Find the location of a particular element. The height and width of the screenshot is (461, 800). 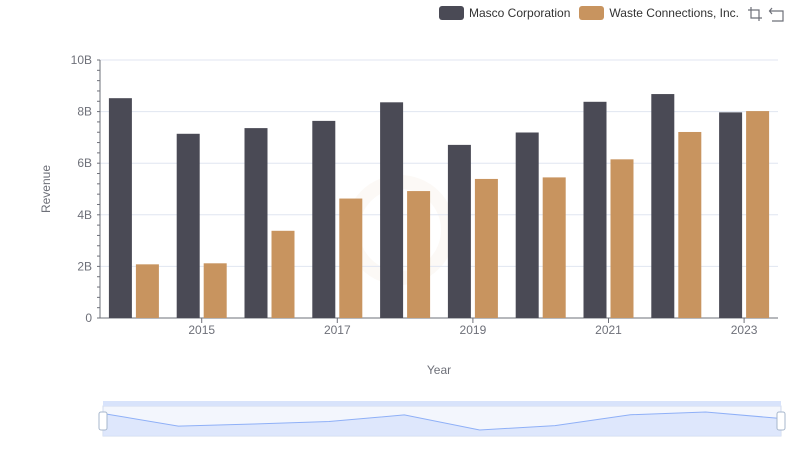

zoom-move-bar is located at coordinates (442, 403).